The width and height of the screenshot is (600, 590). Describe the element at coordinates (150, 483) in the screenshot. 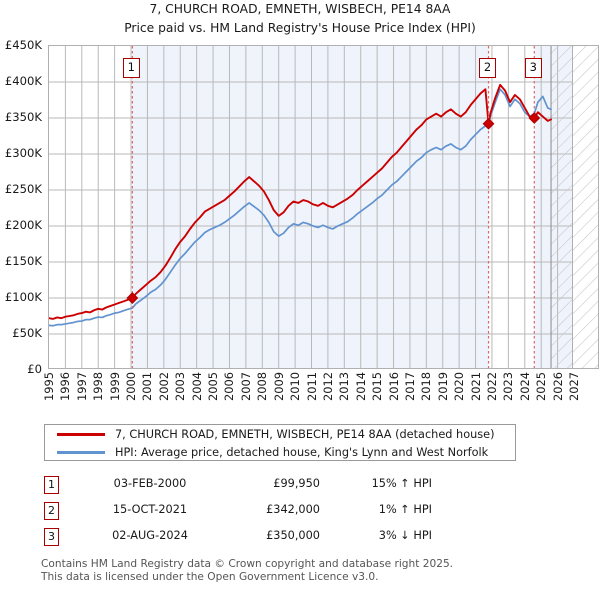

I see `transaction-date: 03-FEB-2000` at that location.